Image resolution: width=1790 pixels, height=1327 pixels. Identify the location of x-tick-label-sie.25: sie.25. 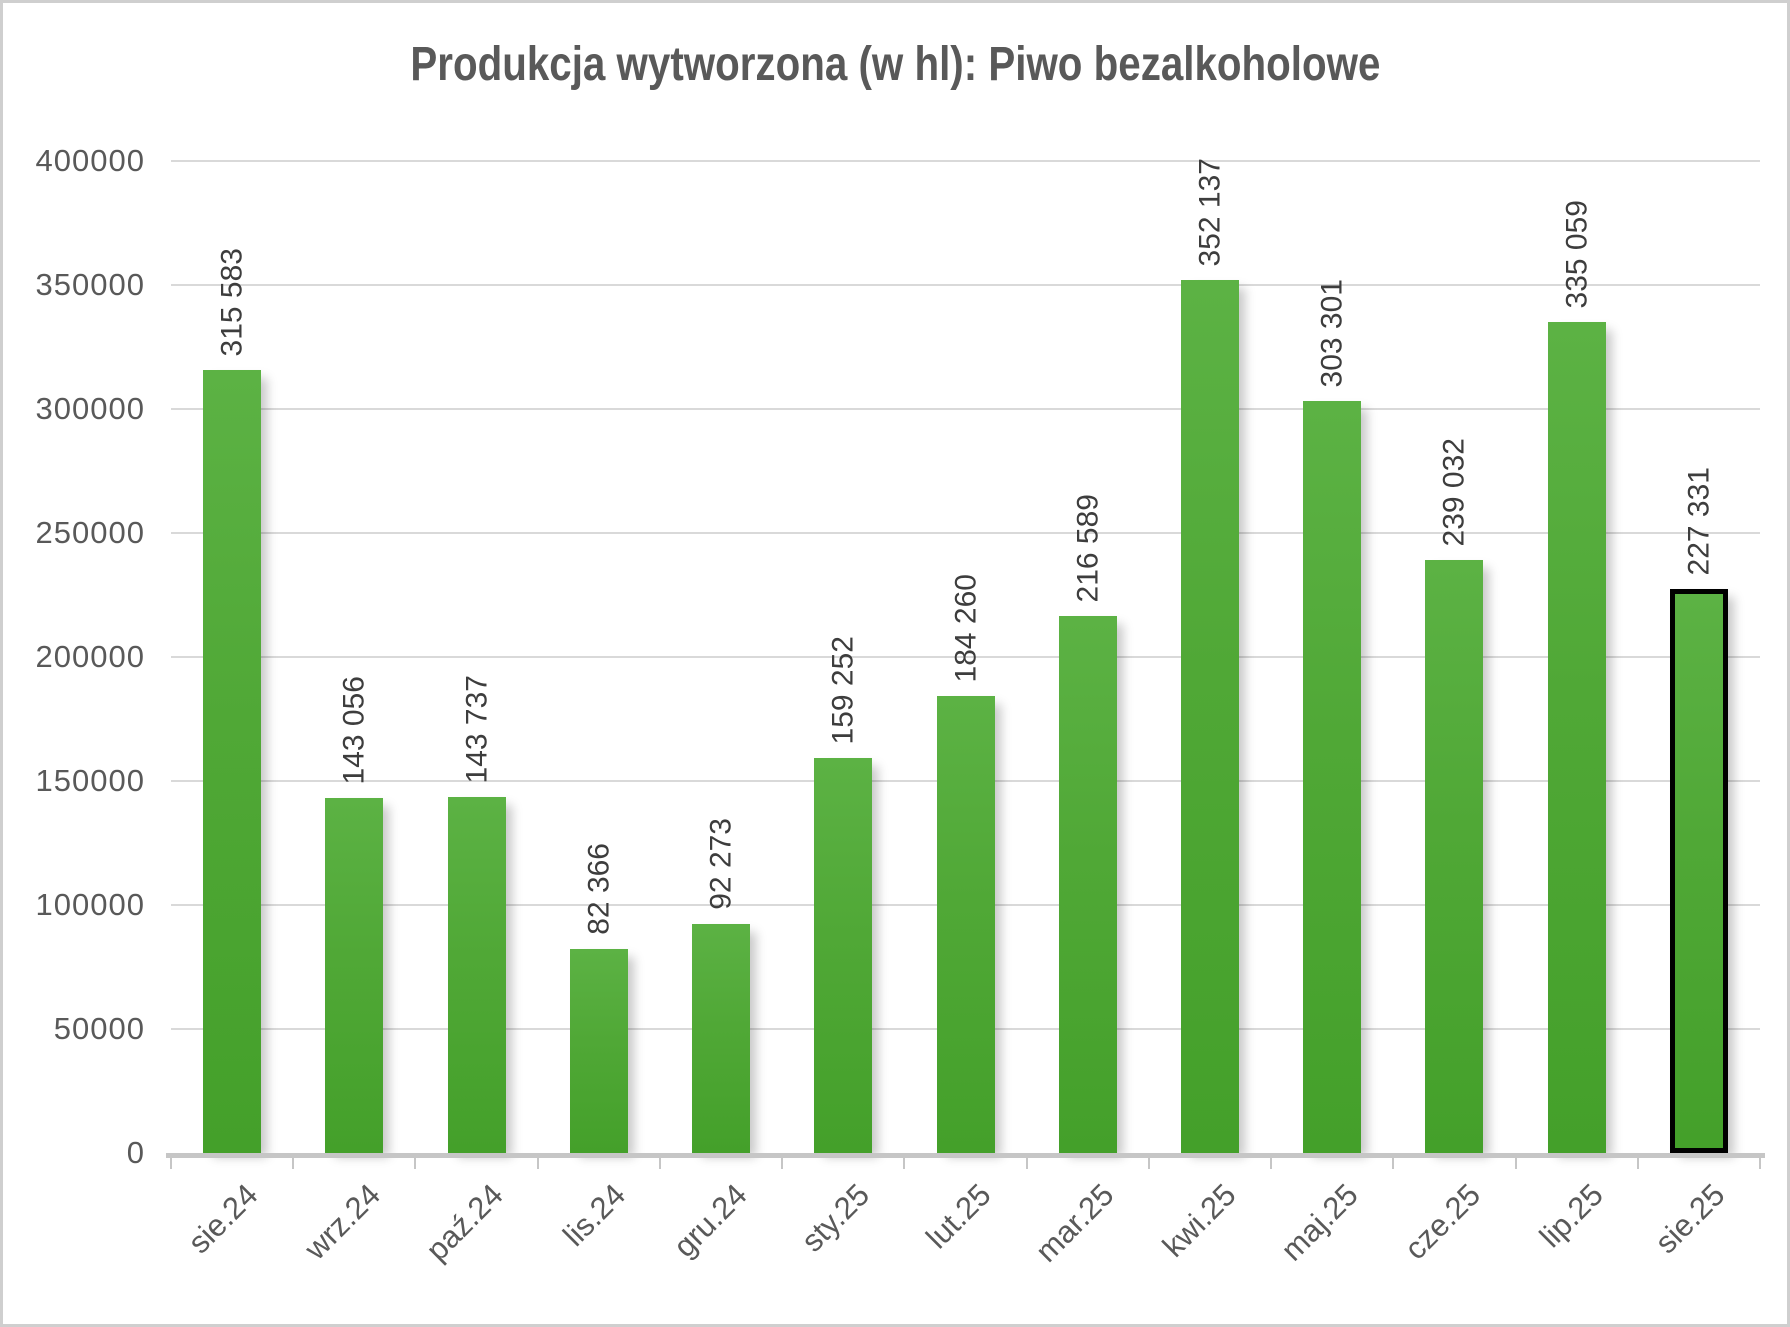
(1690, 1219).